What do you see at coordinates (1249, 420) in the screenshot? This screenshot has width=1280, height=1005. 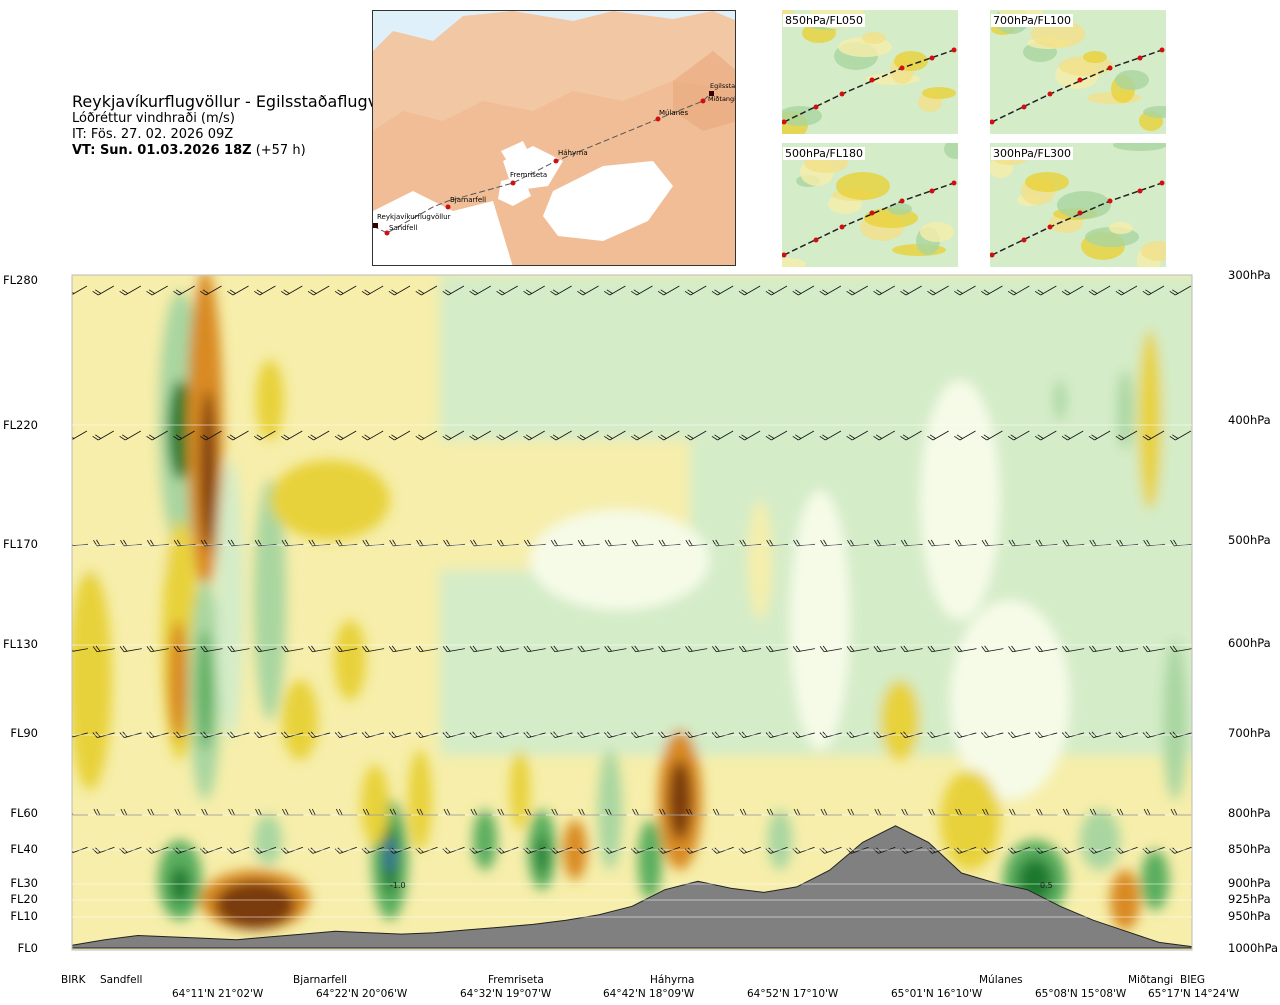 I see `pressure-tick: 400hPa` at bounding box center [1249, 420].